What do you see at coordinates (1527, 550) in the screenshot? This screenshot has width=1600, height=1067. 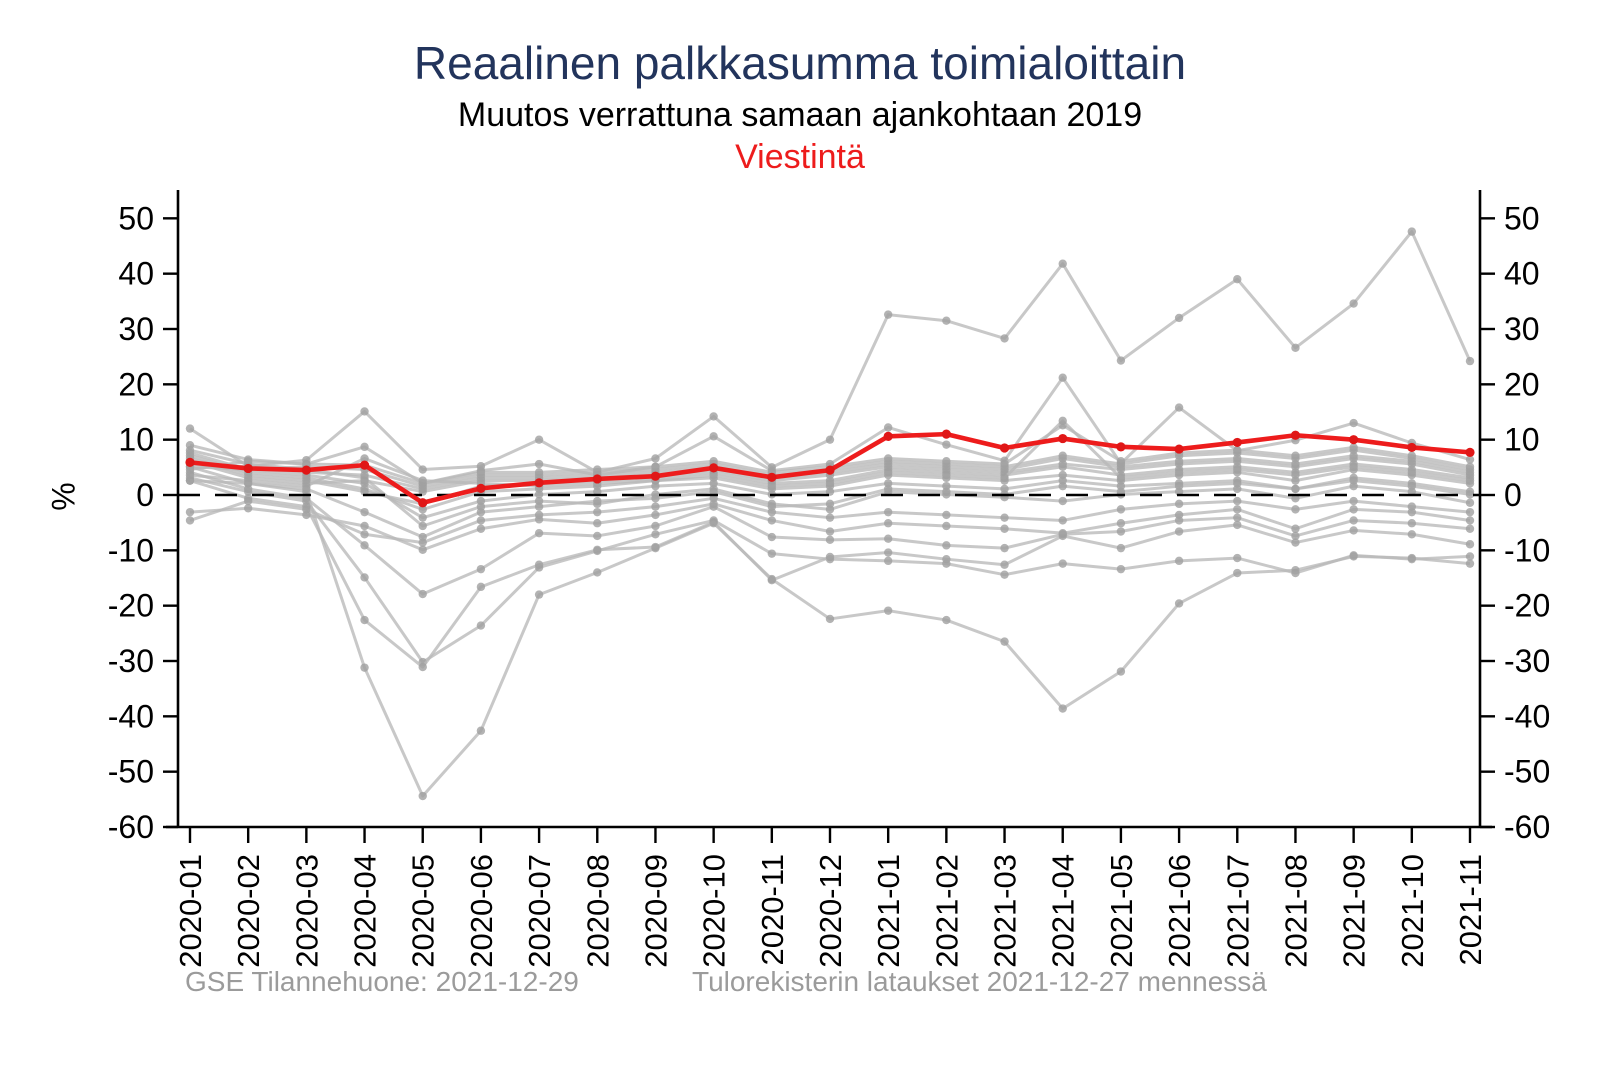 I see `y-tick-label-right: -10` at bounding box center [1527, 550].